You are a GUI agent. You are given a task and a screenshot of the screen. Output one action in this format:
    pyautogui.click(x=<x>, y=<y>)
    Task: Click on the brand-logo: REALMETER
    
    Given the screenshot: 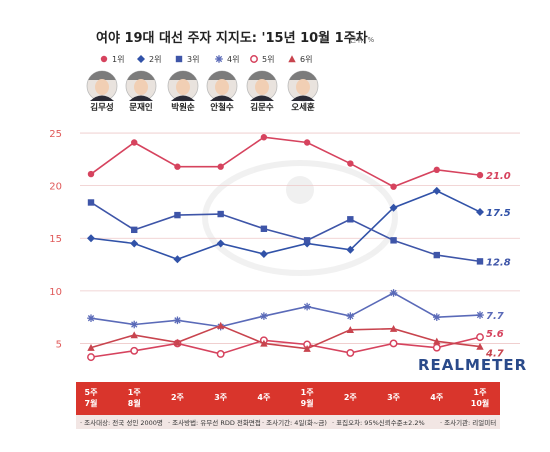 What is the action you would take?
    pyautogui.click(x=472, y=365)
    